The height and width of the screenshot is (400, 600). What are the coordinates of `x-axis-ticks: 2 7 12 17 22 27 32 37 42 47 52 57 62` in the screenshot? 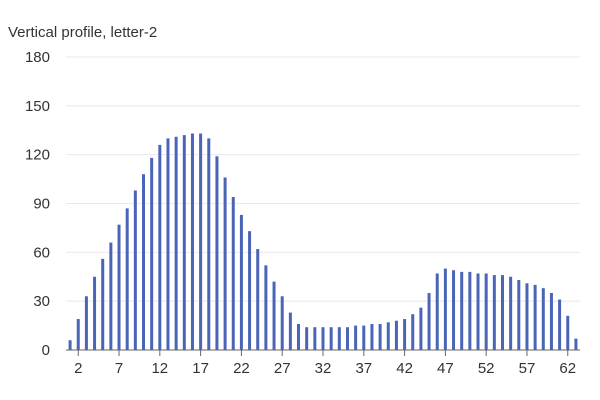 It's located at (325, 363).